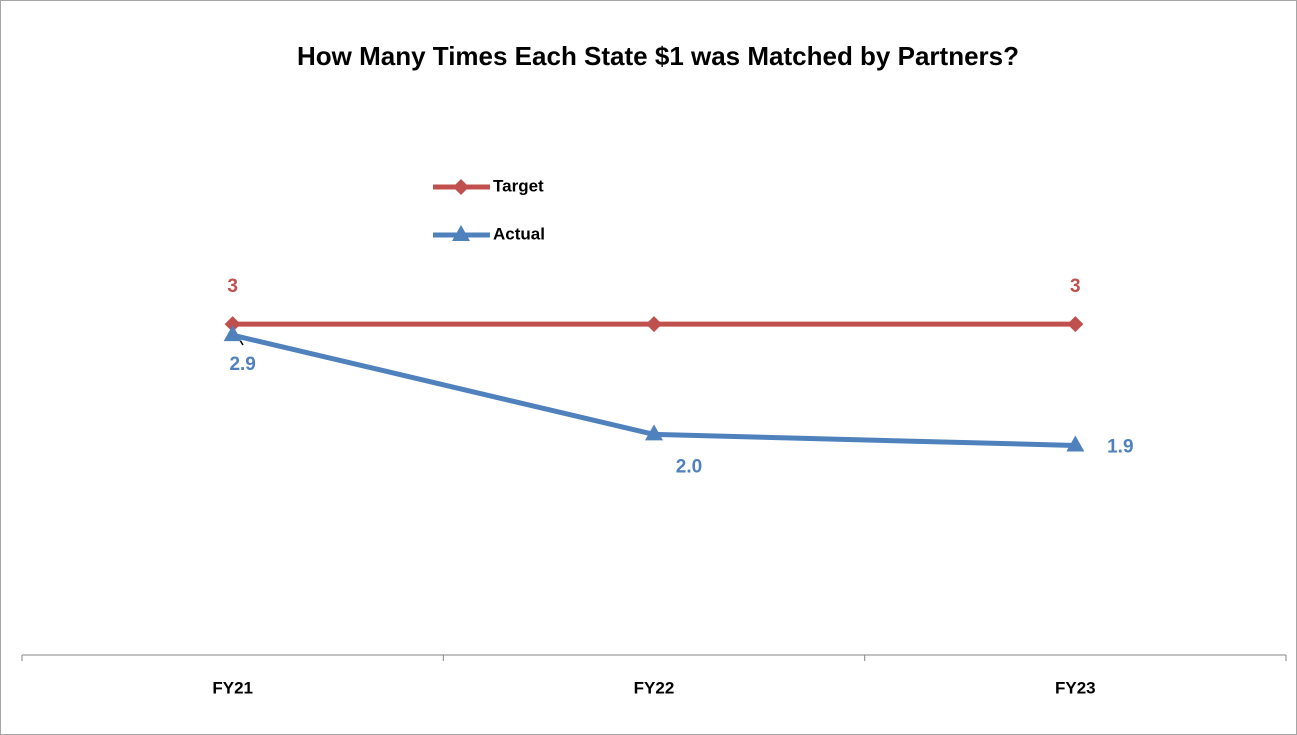 This screenshot has height=735, width=1297. Describe the element at coordinates (654, 687) in the screenshot. I see `x-tick-label: FY22` at that location.